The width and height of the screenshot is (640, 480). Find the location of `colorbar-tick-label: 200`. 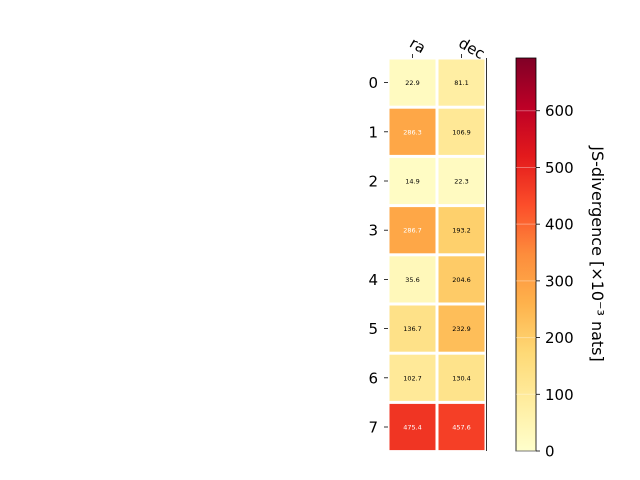

colorbar-tick-label: 200 is located at coordinates (559, 338).